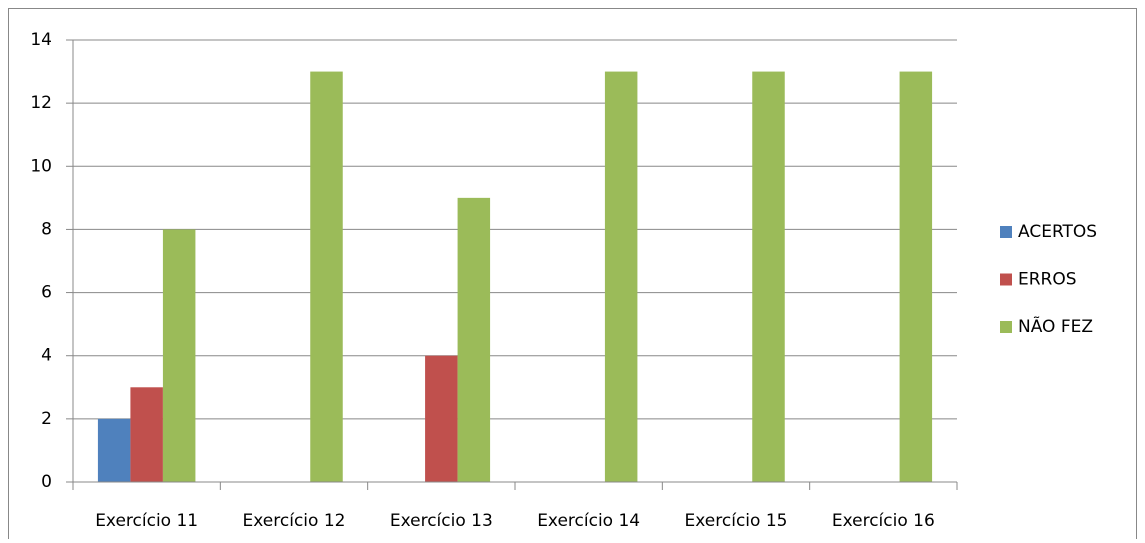 The height and width of the screenshot is (543, 1145). What do you see at coordinates (441, 521) in the screenshot?
I see `x-tick-label: Exercício 13` at bounding box center [441, 521].